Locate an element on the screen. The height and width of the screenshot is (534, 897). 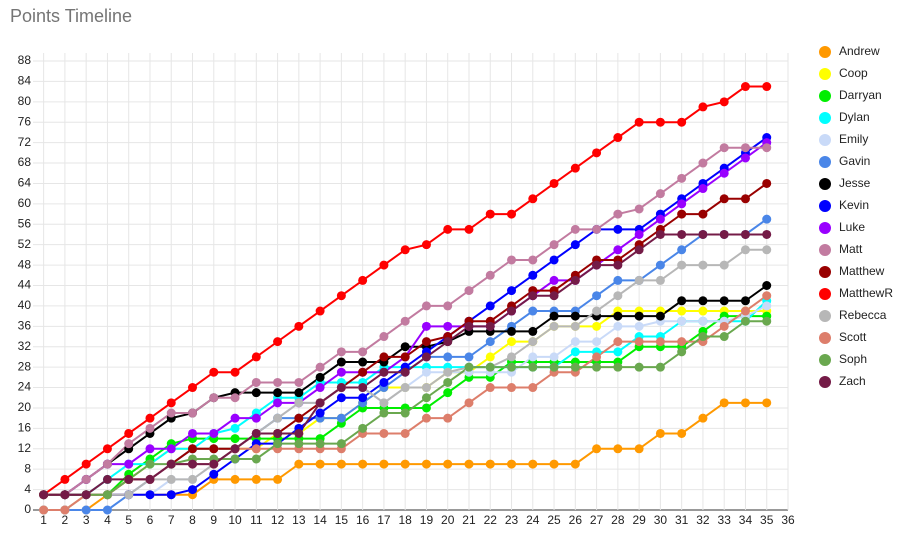
x-tick-label: 26 is located at coordinates (576, 520).